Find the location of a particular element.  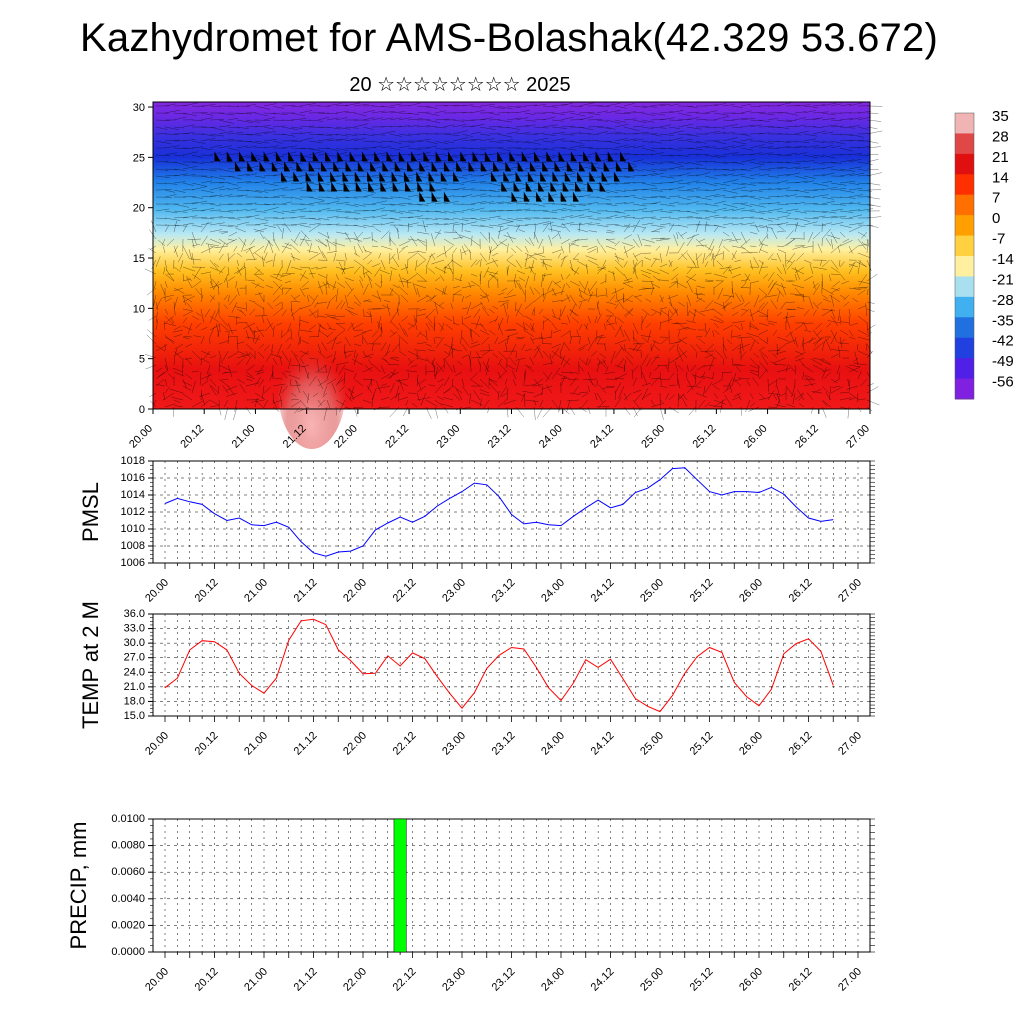

colorbar-label: 28 is located at coordinates (1000, 136).